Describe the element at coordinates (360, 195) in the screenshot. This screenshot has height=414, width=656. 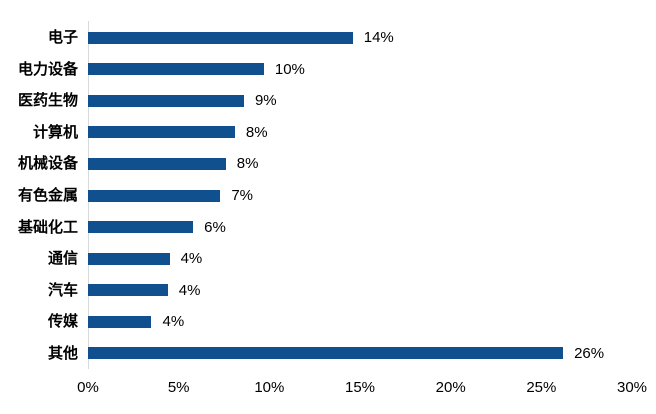
I see `bar-track: 7%` at that location.